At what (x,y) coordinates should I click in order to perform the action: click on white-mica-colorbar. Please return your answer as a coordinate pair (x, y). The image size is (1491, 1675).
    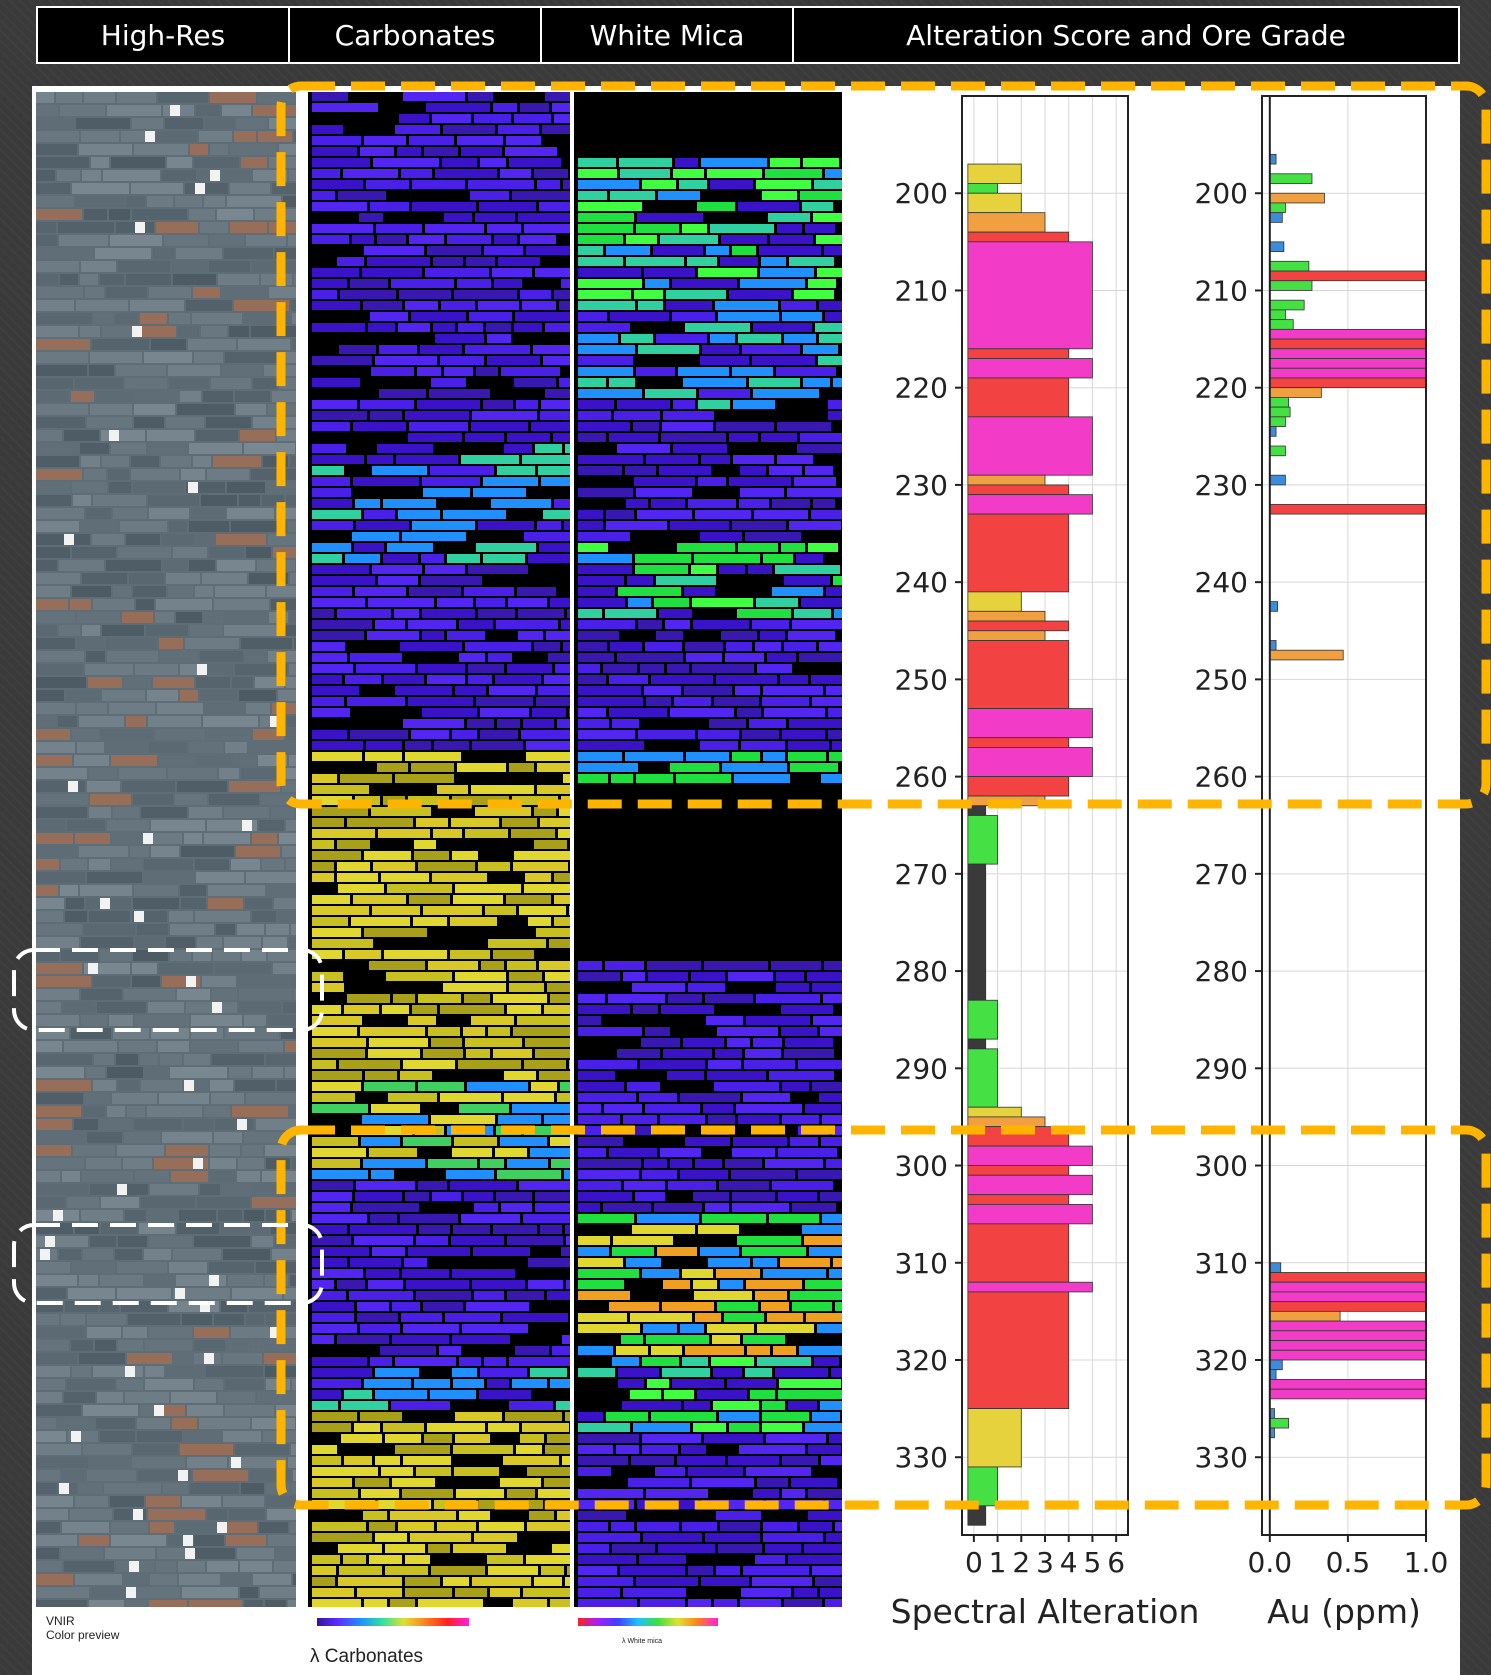
    Looking at the image, I should click on (648, 1622).